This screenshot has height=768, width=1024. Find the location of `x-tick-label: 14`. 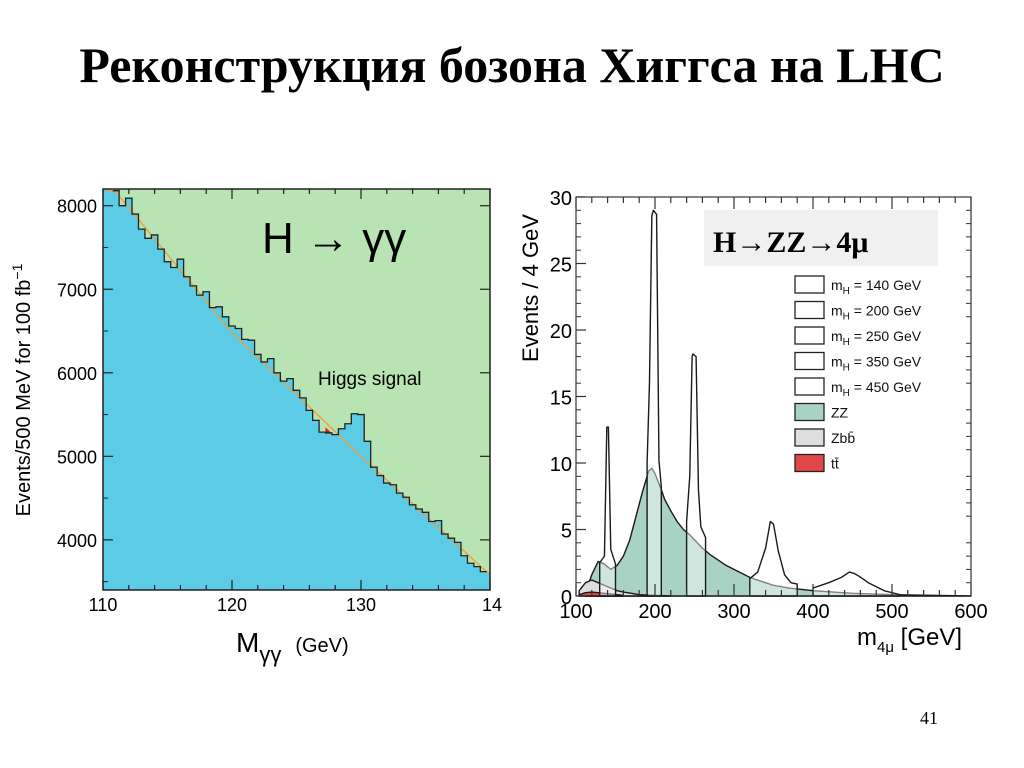

x-tick-label: 14 is located at coordinates (492, 605).